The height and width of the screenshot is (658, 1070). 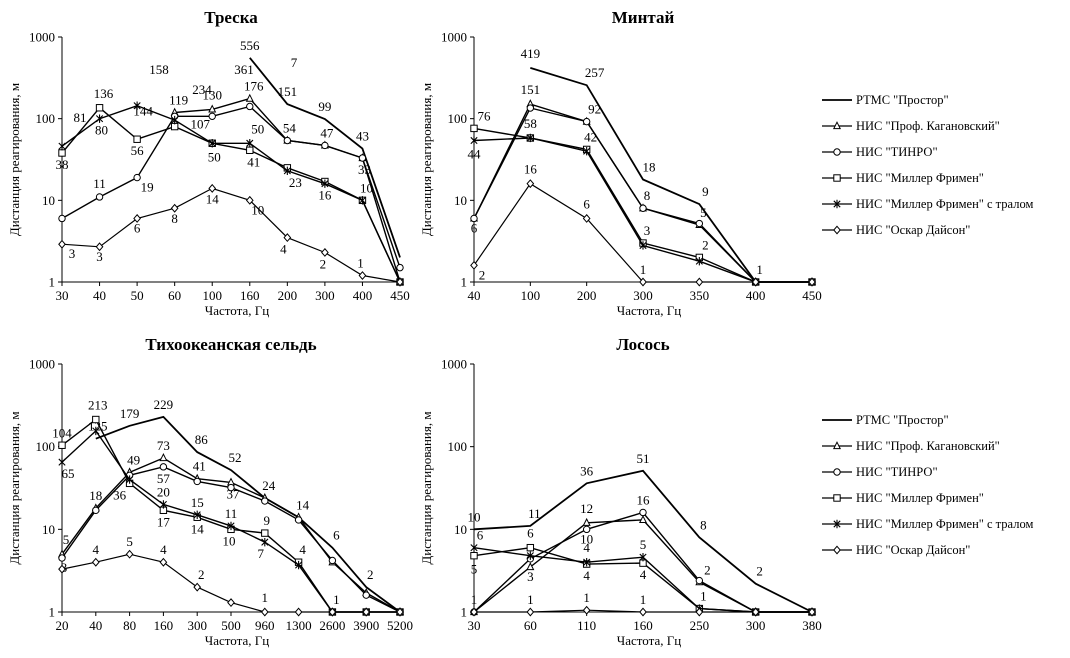 I want to click on series-line, so click(x=643, y=175).